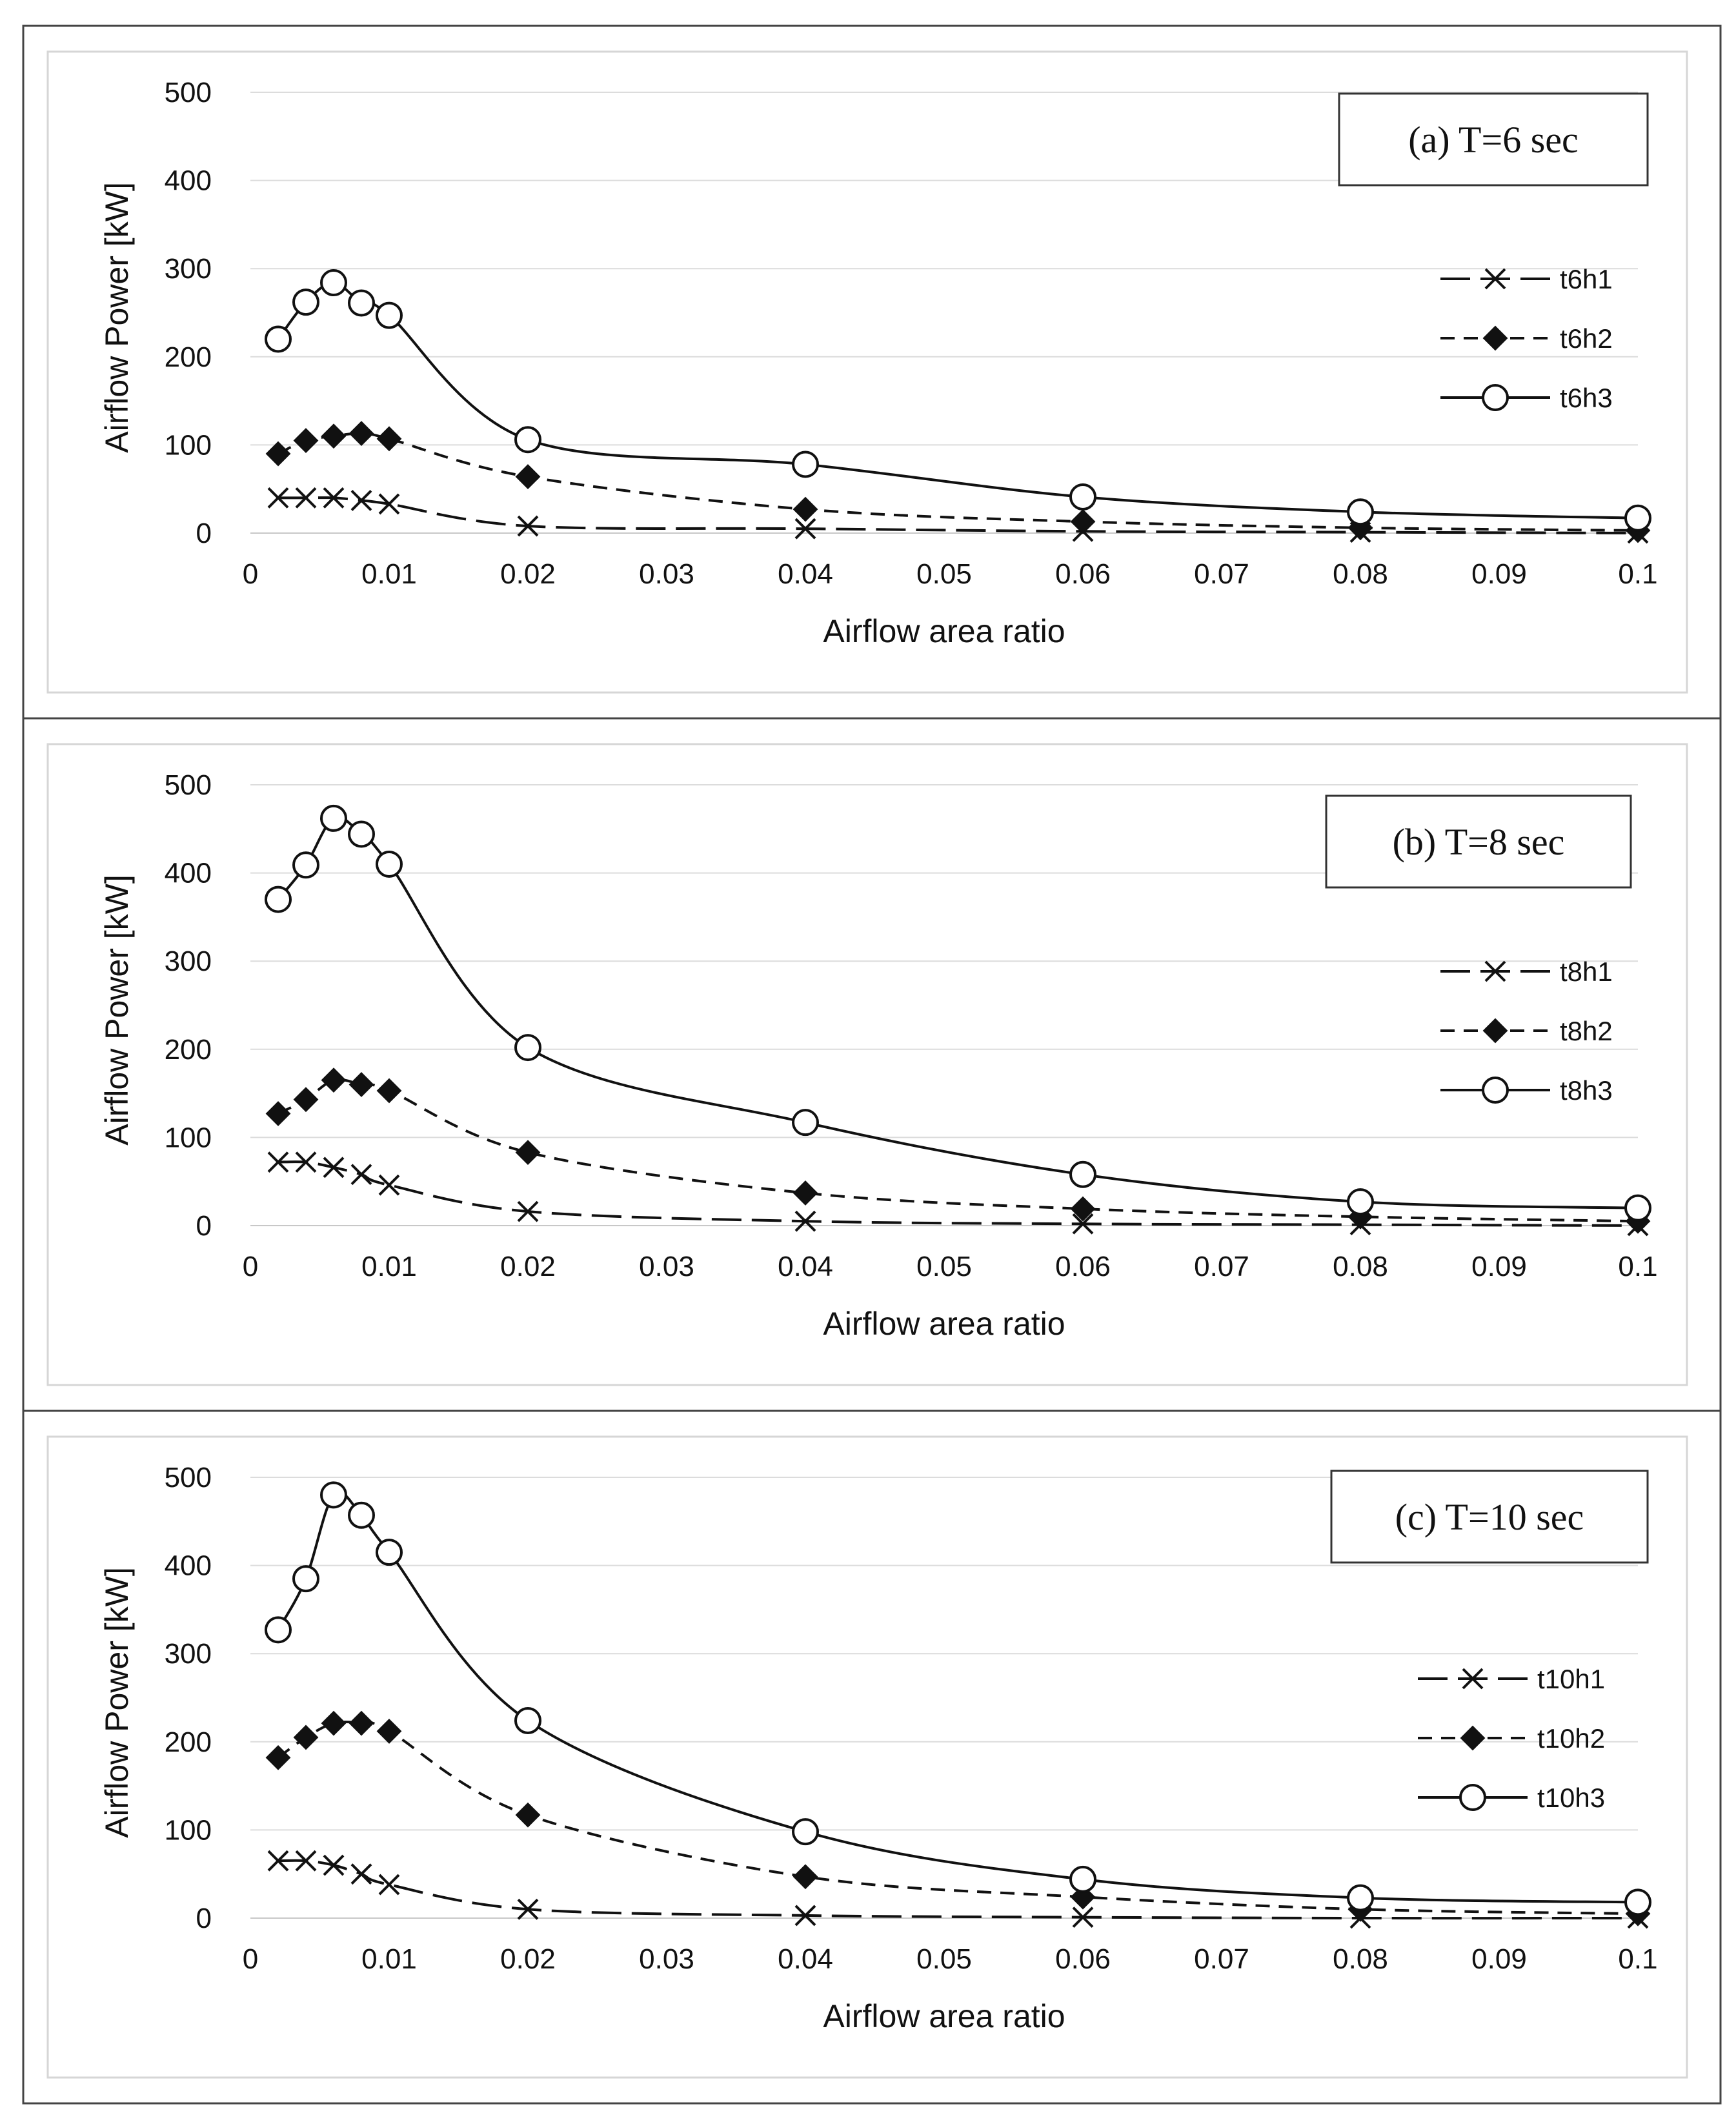 Image resolution: width=1736 pixels, height=2124 pixels. What do you see at coordinates (805, 1959) in the screenshot?
I see `x-tick-label: 0.04` at bounding box center [805, 1959].